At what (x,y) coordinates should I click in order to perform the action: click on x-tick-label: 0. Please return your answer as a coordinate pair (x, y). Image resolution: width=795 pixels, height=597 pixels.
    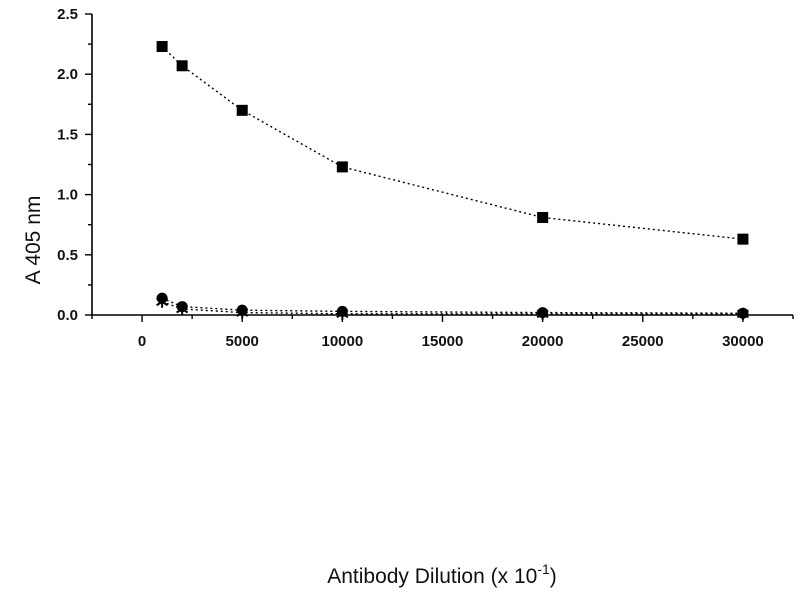
    Looking at the image, I should click on (142, 341).